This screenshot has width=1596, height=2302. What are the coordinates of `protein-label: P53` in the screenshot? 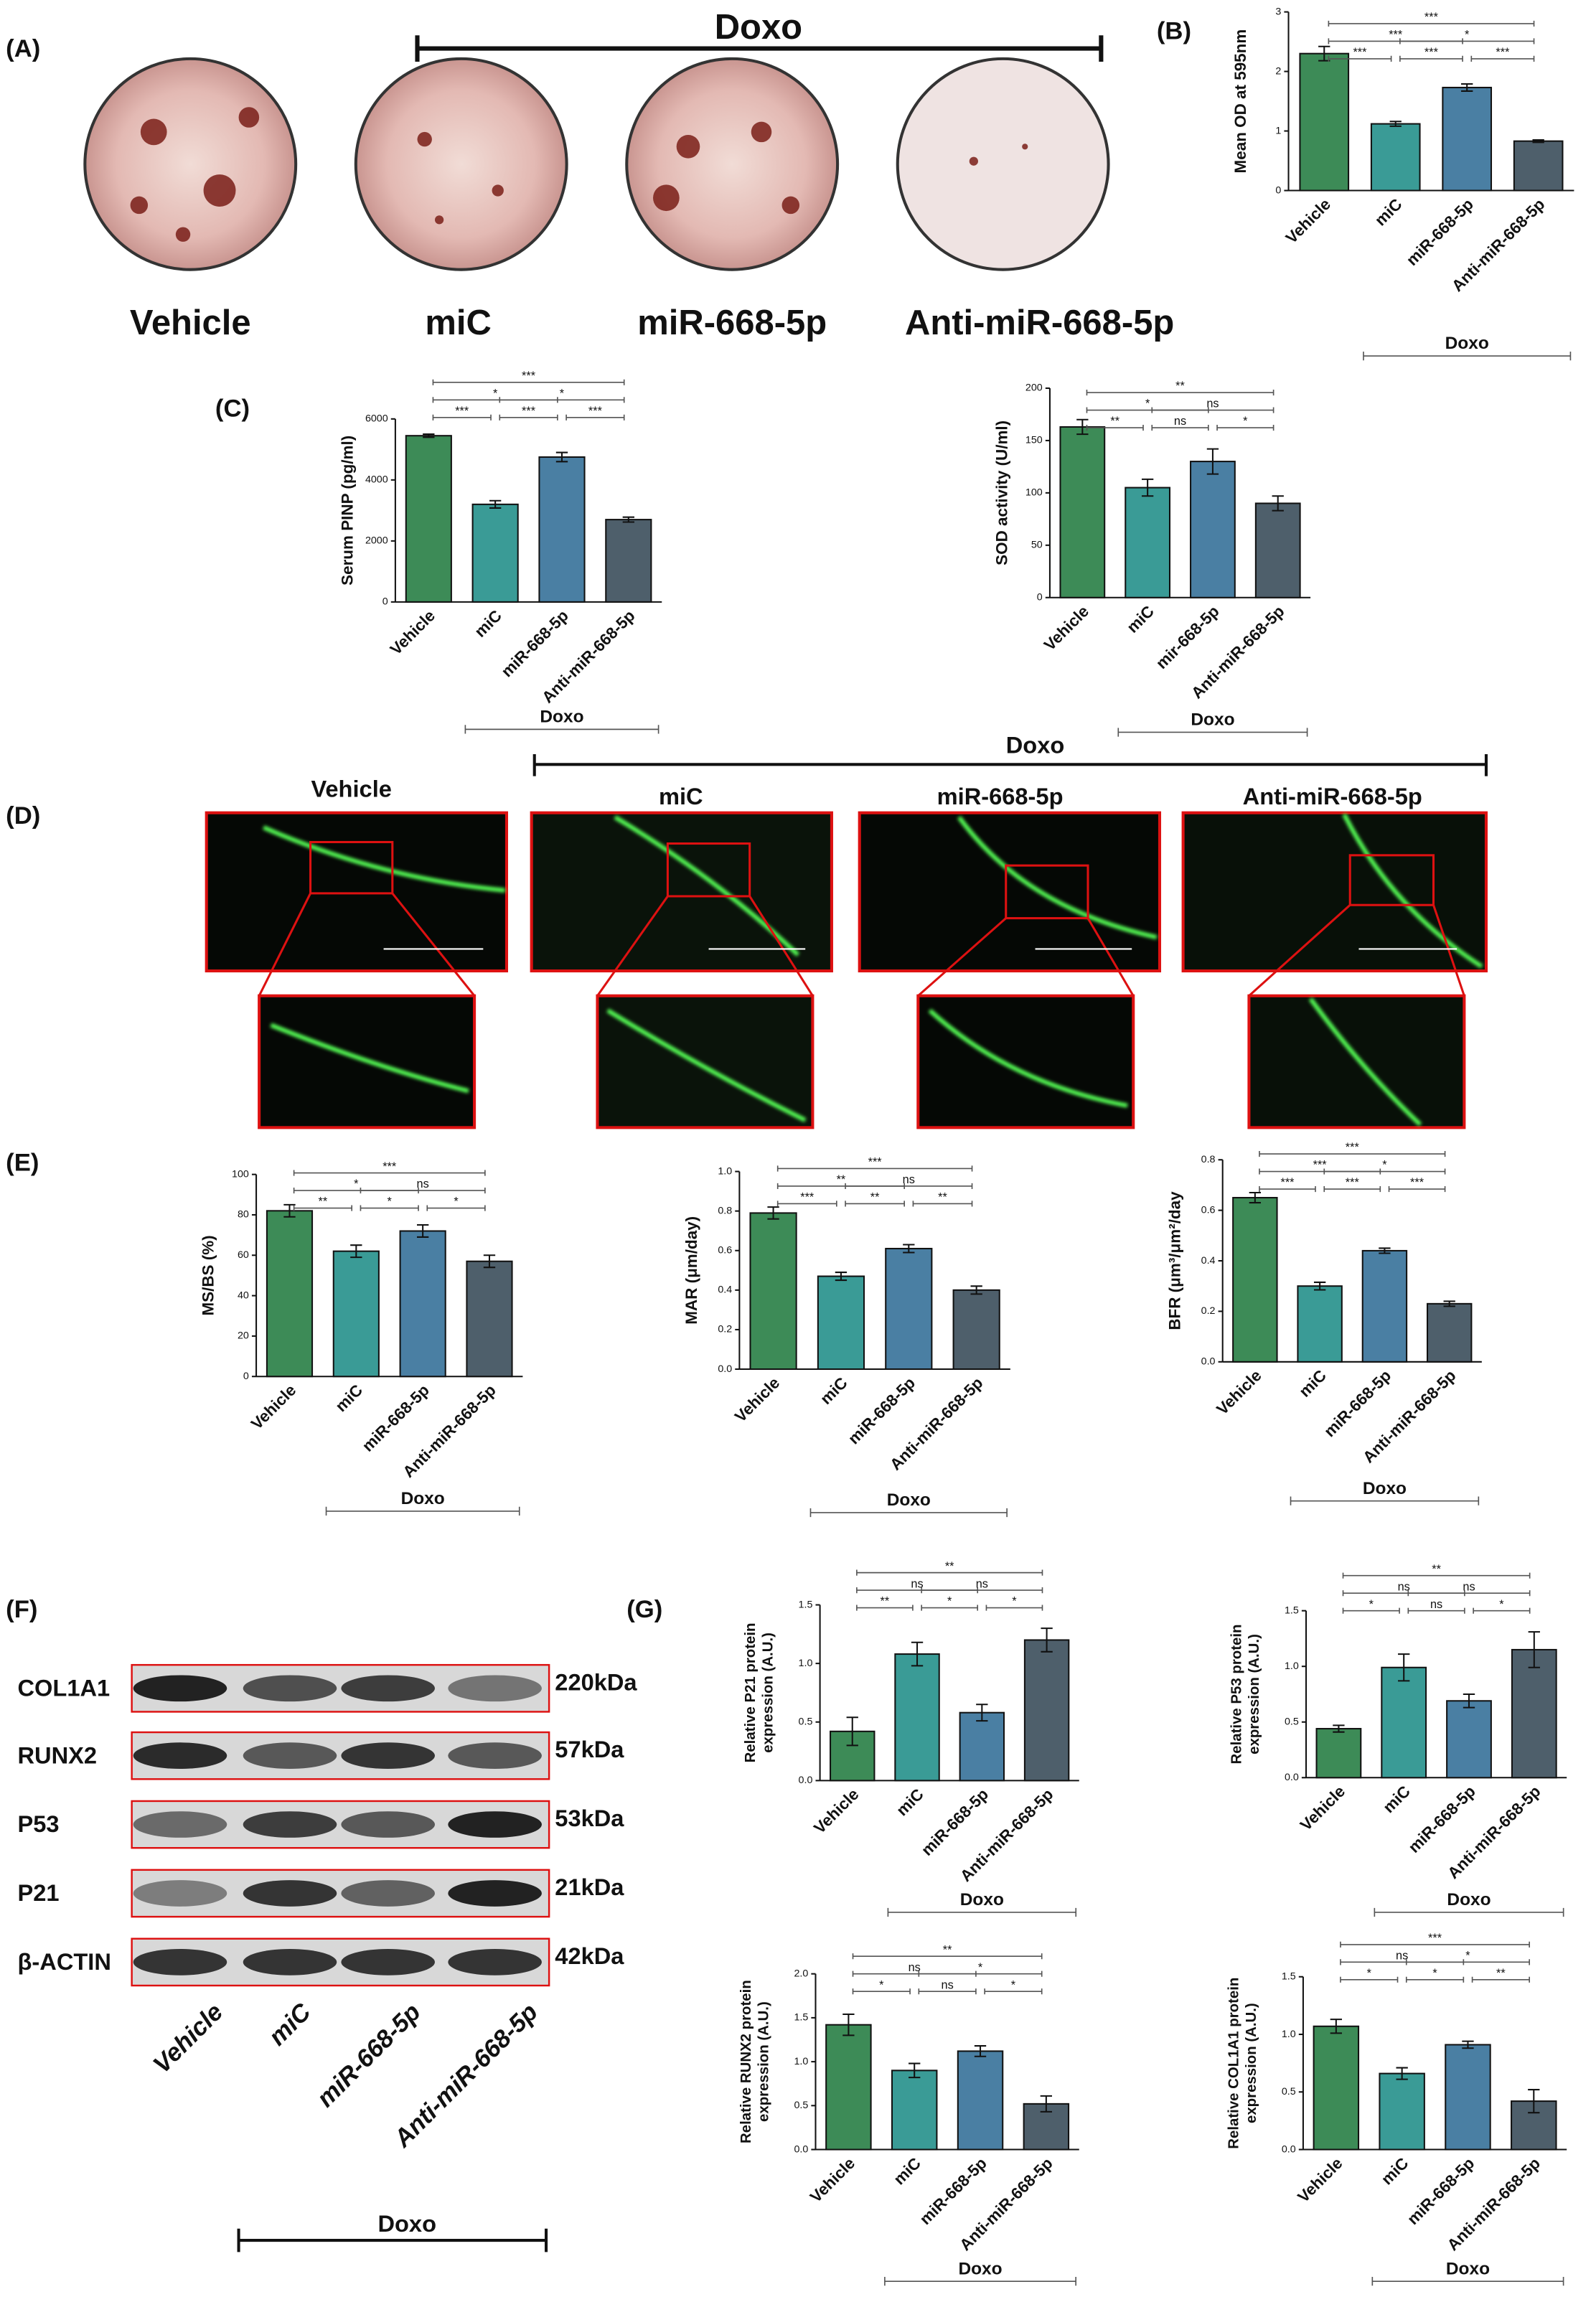 It's located at (38, 1823).